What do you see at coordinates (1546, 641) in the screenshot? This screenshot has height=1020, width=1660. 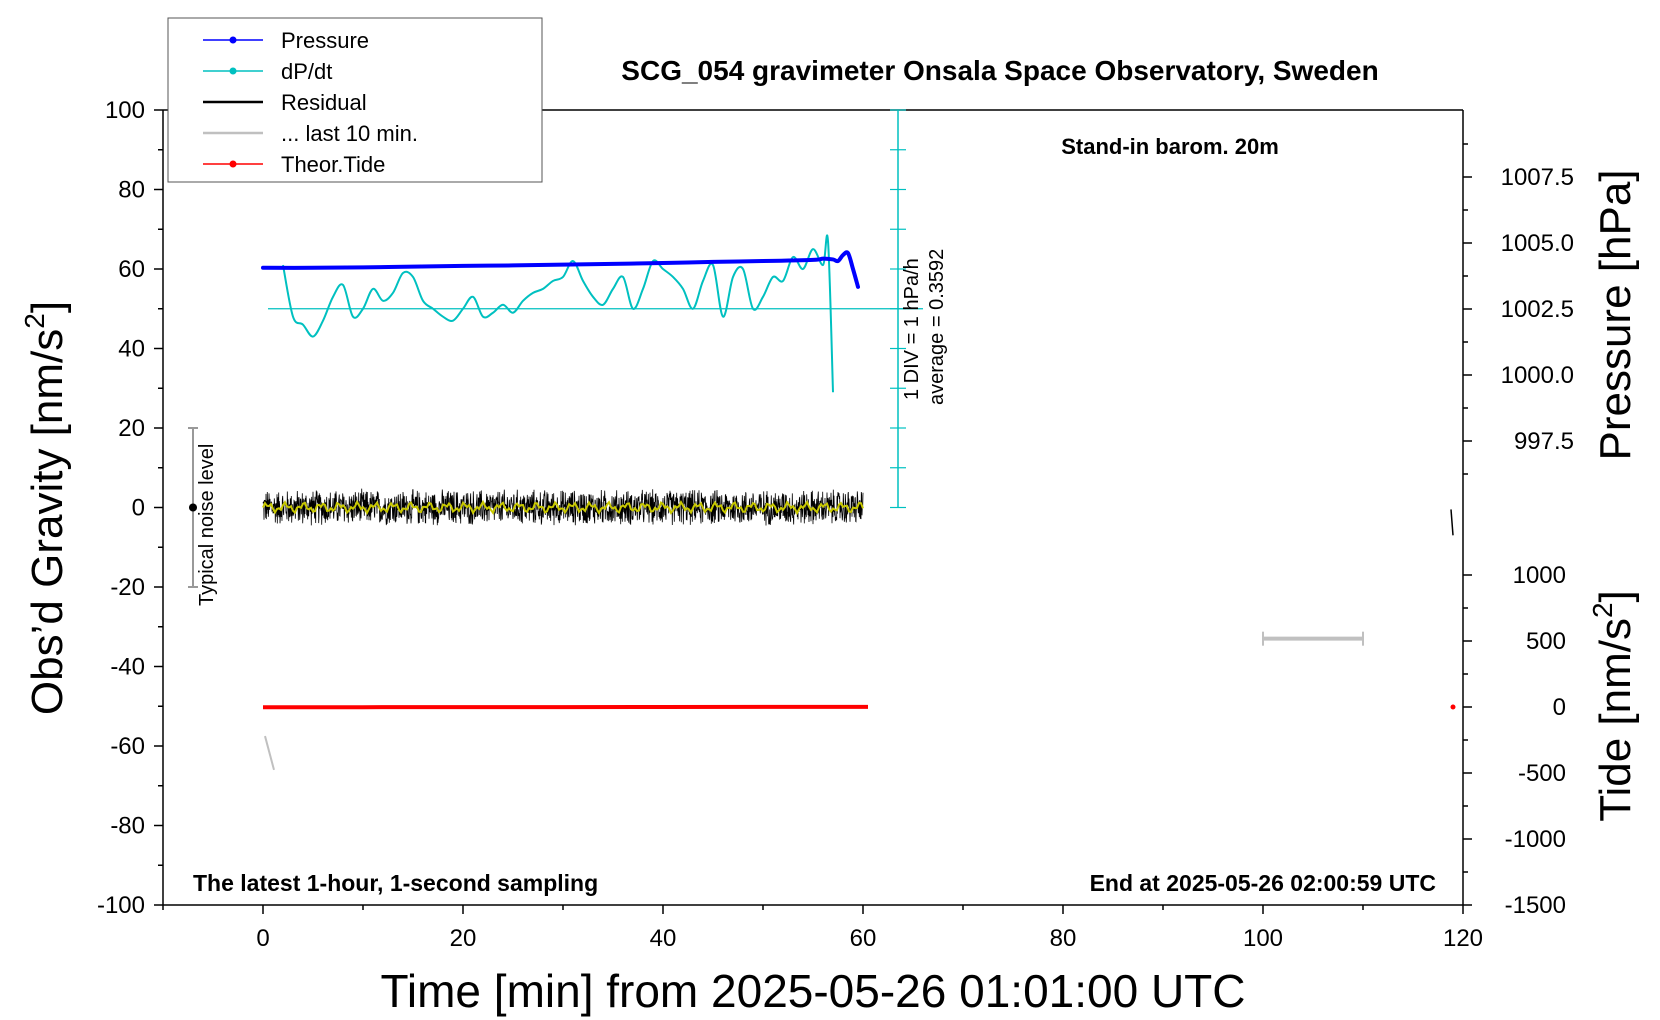 I see `tide-tick-label: 500` at bounding box center [1546, 641].